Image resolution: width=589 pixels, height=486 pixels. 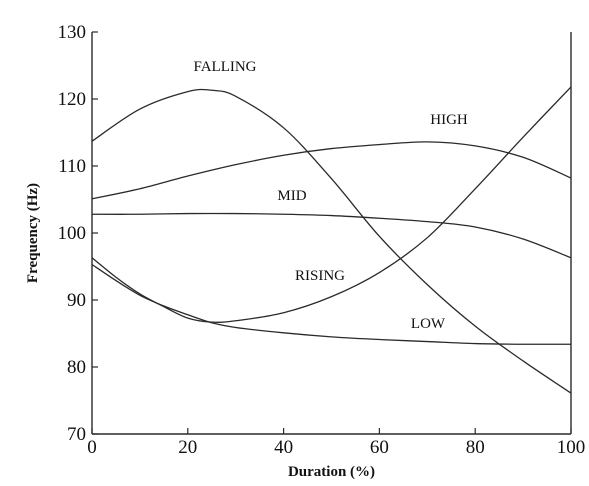 What do you see at coordinates (72, 166) in the screenshot?
I see `y-tick-label: 110` at bounding box center [72, 166].